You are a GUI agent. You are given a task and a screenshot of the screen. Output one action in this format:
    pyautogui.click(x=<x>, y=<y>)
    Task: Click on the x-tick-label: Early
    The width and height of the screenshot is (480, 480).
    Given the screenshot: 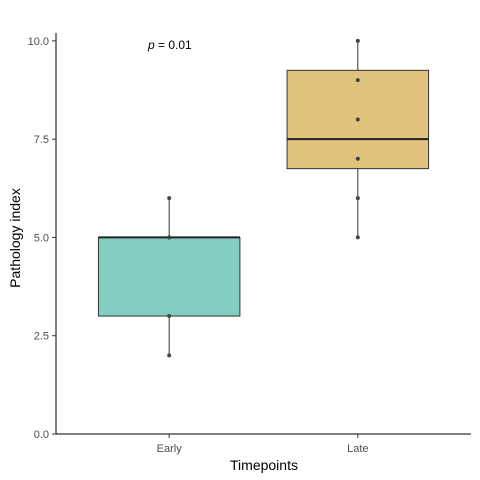 What is the action you would take?
    pyautogui.click(x=170, y=449)
    